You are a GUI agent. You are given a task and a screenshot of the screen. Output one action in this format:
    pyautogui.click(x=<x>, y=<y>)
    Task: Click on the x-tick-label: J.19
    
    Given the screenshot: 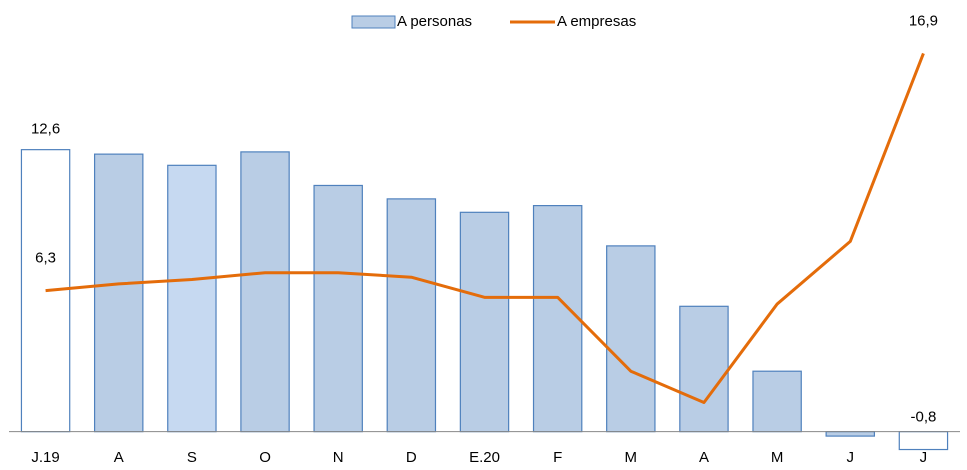 What is the action you would take?
    pyautogui.click(x=45, y=457)
    